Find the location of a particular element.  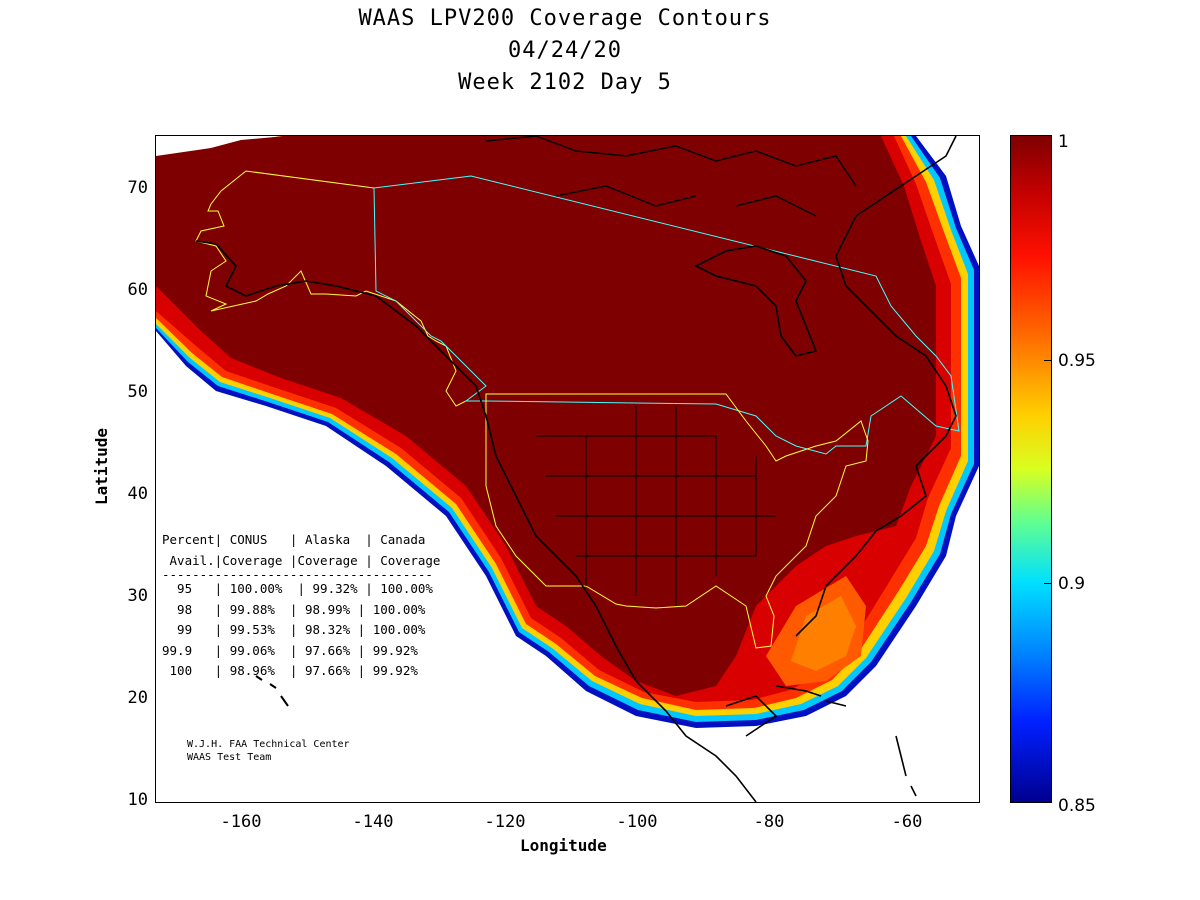

table-rule: ------------------------------------ is located at coordinates (297, 575).